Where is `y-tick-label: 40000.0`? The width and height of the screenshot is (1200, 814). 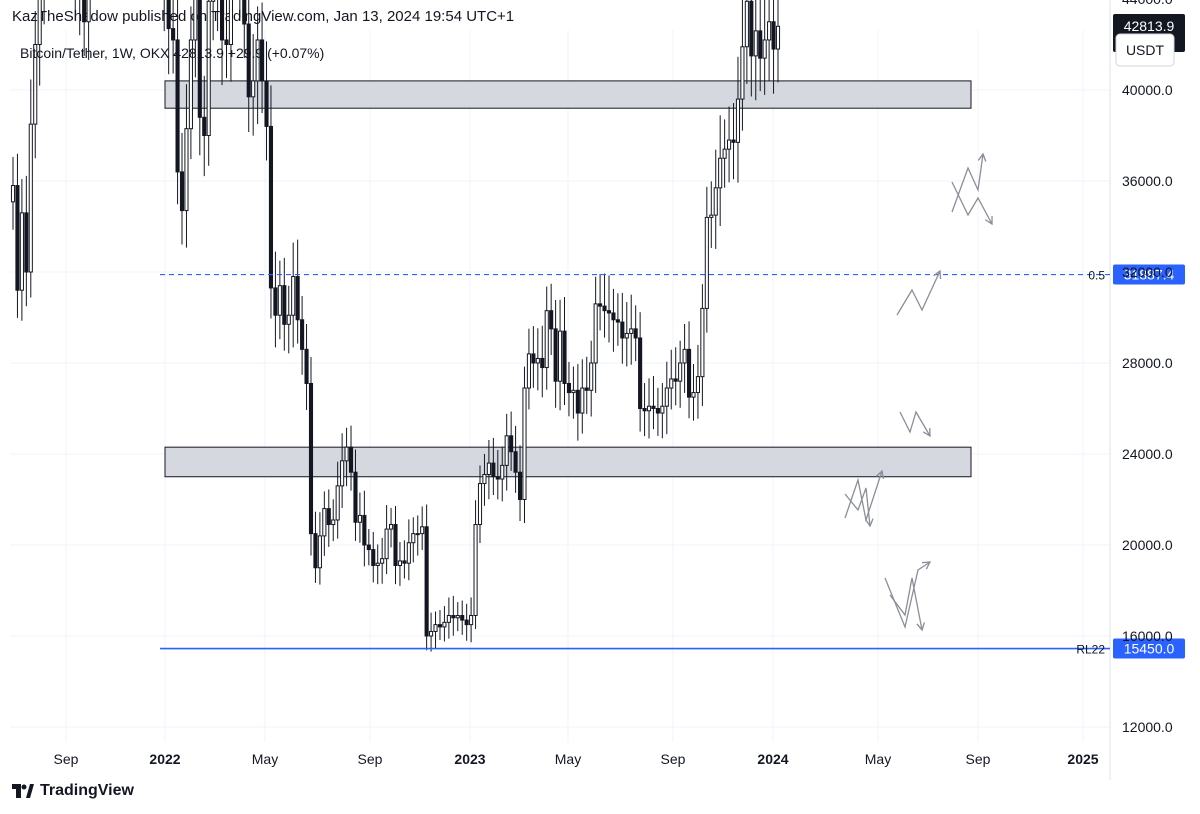 y-tick-label: 40000.0 is located at coordinates (1147, 90).